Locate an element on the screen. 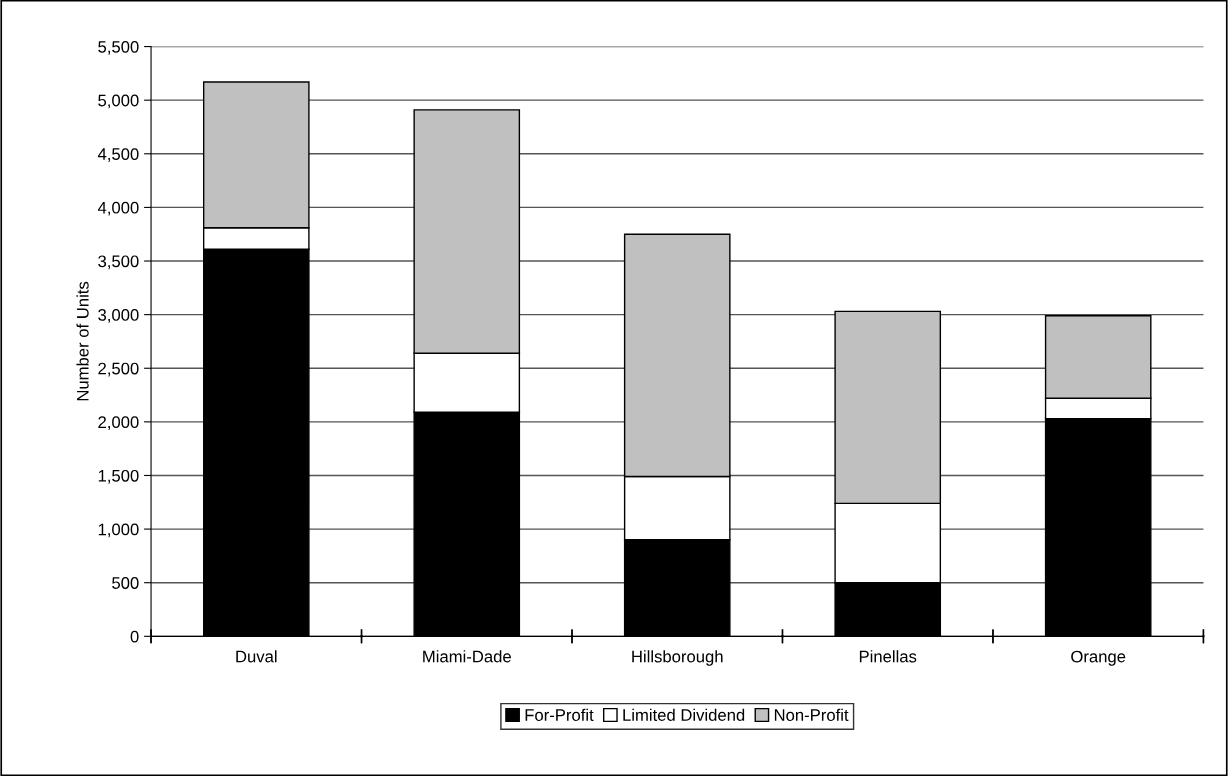  legend-label: For-Profit is located at coordinates (559, 714).